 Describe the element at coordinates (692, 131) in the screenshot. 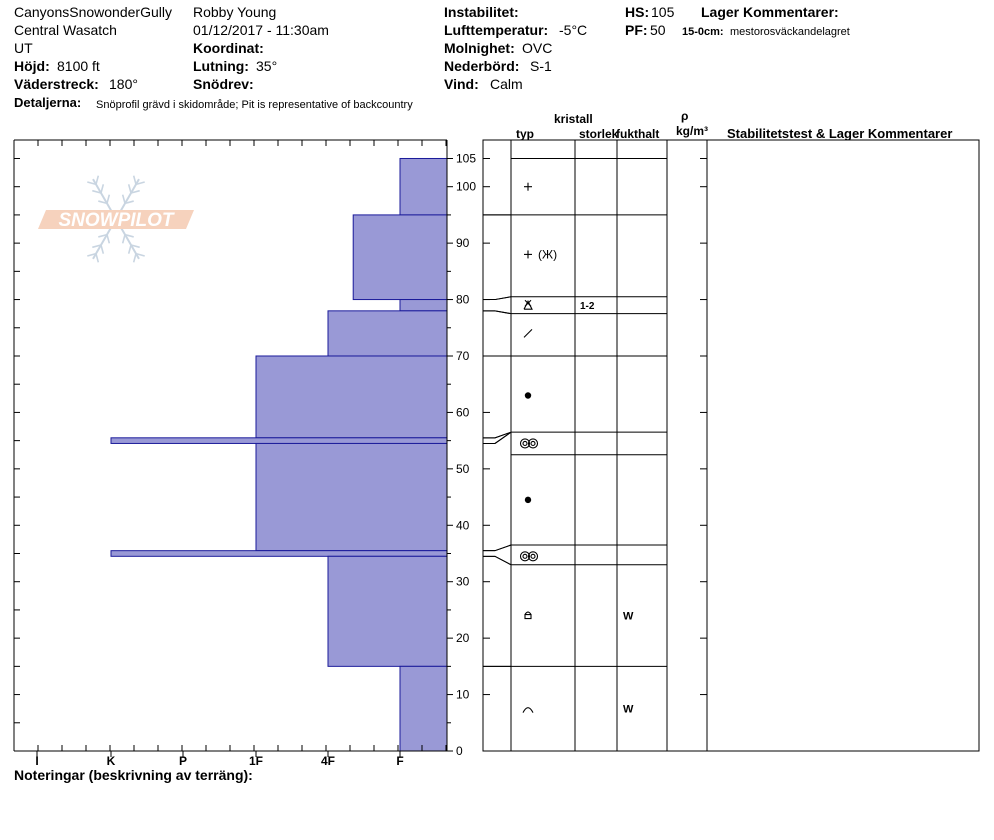

I see `density-unit: kg/m³` at that location.